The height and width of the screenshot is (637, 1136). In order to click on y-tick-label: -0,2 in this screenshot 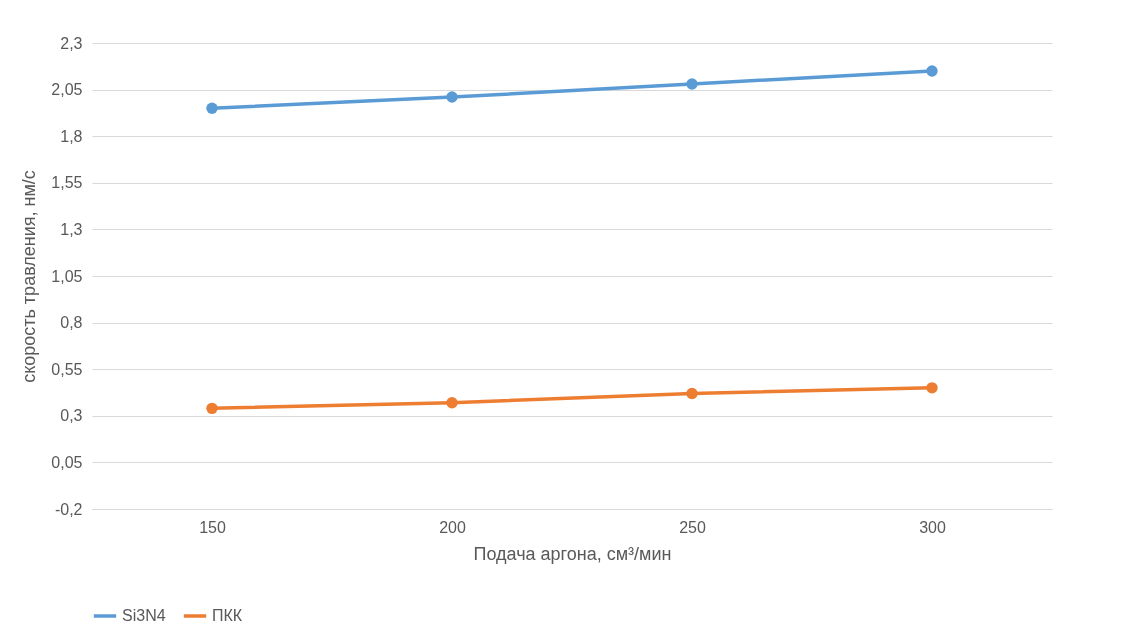, I will do `click(68, 509)`.